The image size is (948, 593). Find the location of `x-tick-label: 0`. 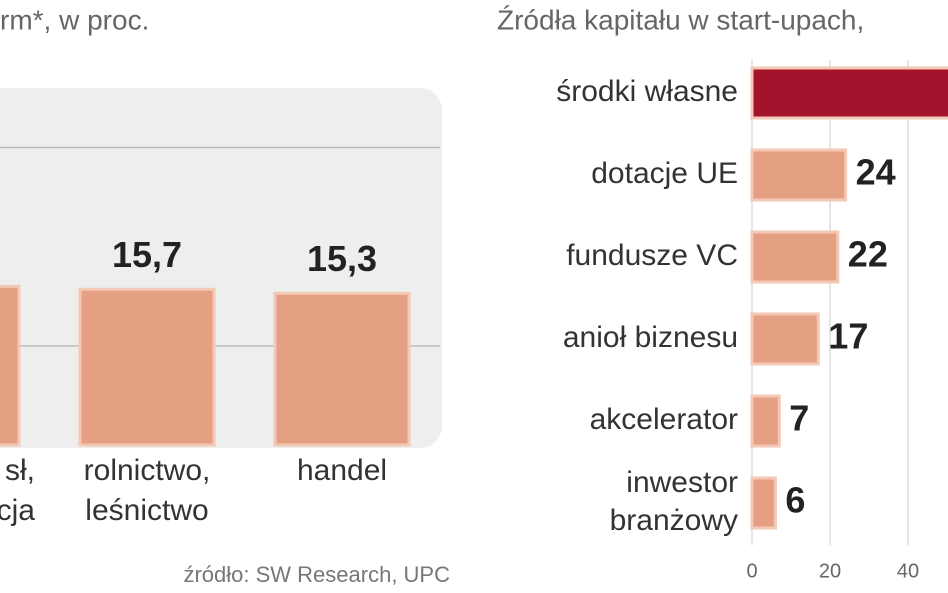

x-tick-label: 0 is located at coordinates (751, 571).